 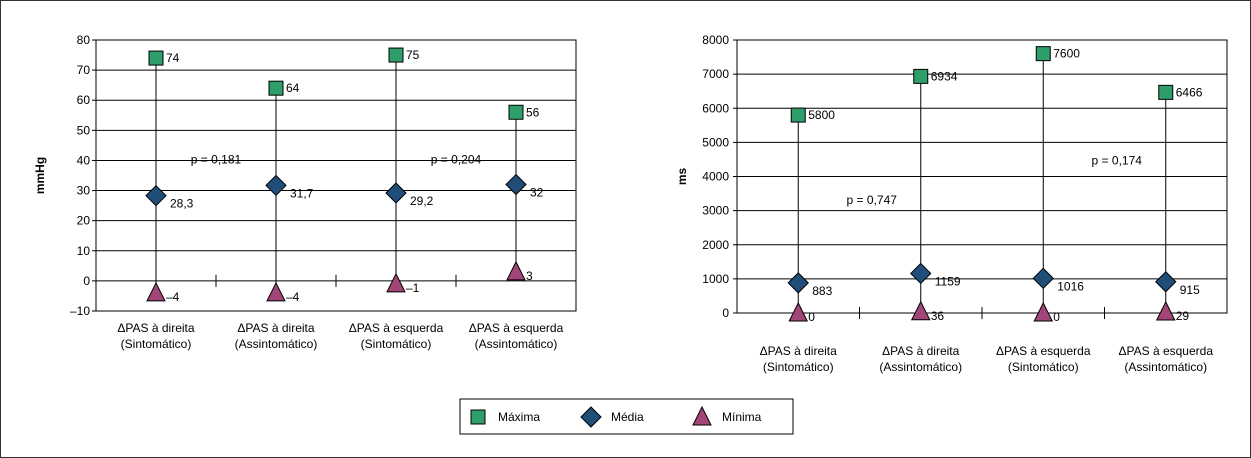 I want to click on data-label: 7600, so click(x=1066, y=54).